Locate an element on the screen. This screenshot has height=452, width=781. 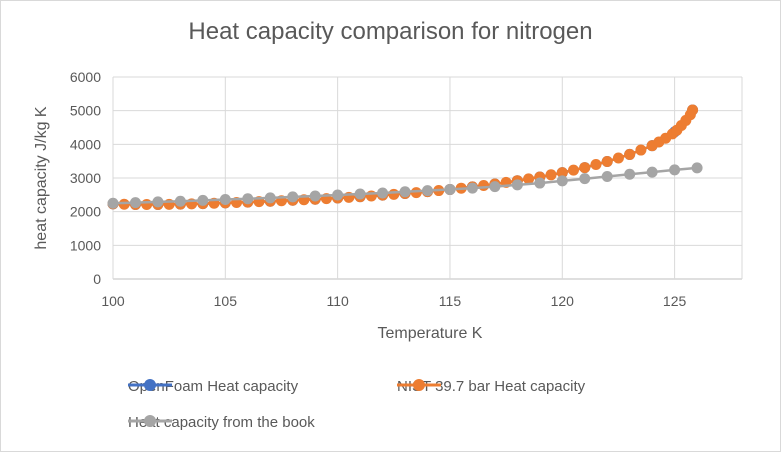
x-tick-label-2: 110 is located at coordinates (337, 301).